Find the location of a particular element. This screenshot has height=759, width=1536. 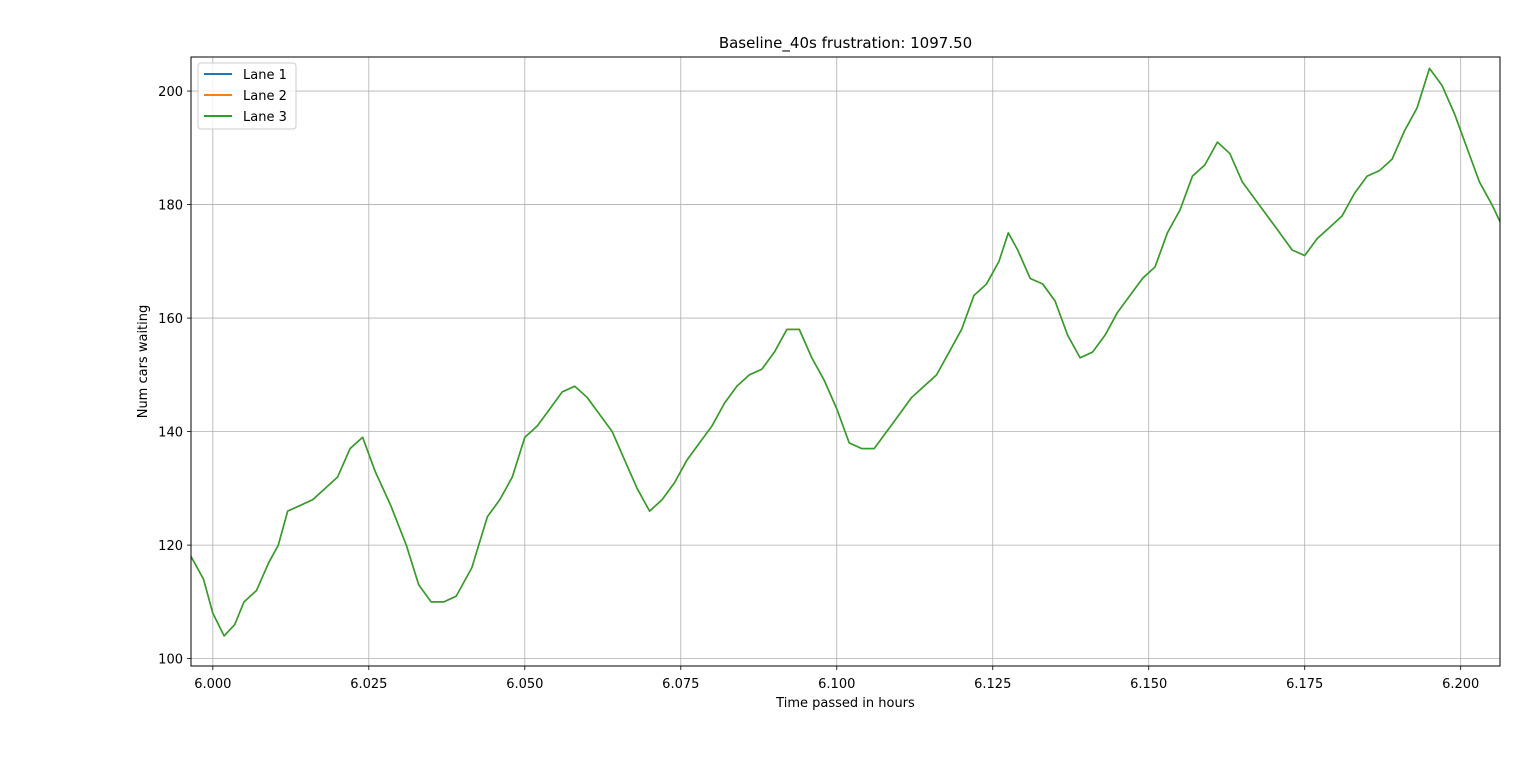

legend-box is located at coordinates (247, 96).